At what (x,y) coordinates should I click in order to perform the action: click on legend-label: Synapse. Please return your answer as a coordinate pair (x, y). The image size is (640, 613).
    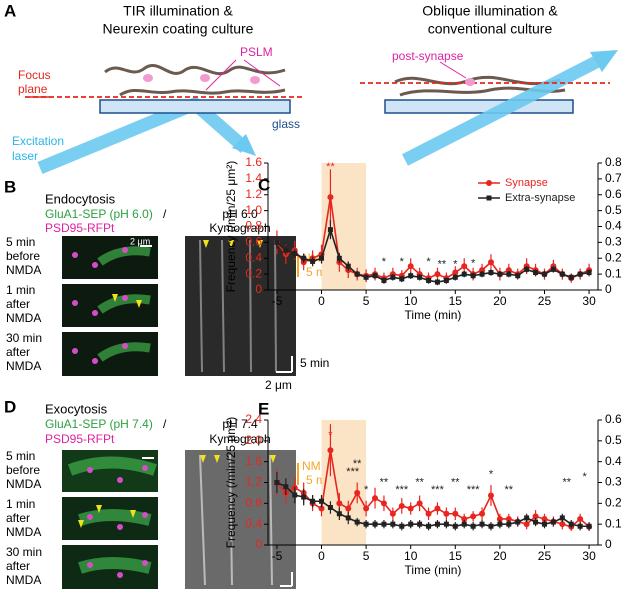
    Looking at the image, I should click on (526, 183).